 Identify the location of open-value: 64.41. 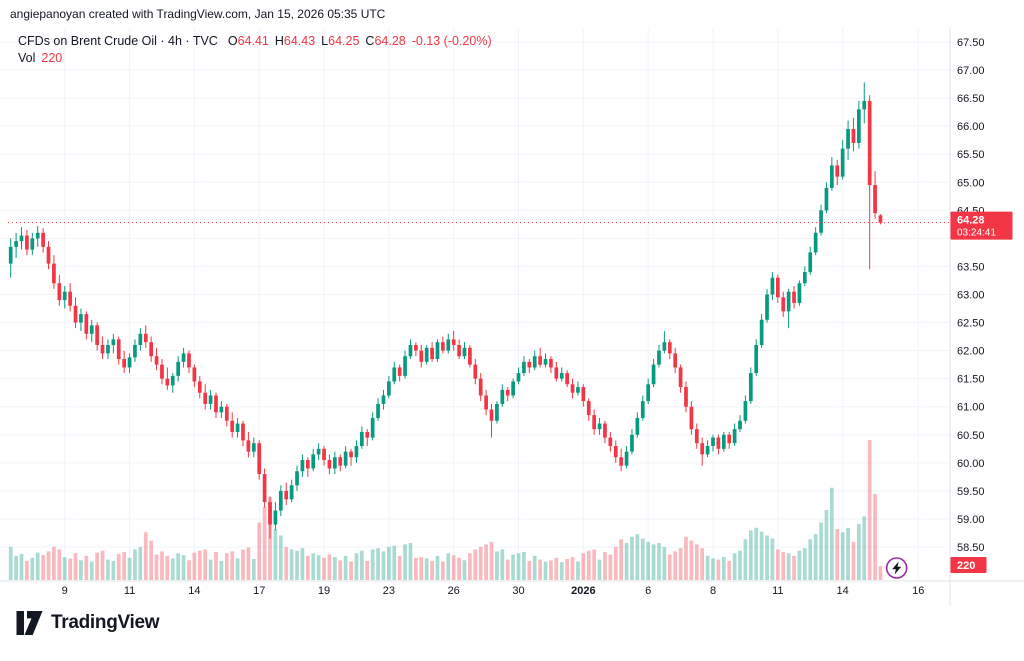
(253, 41).